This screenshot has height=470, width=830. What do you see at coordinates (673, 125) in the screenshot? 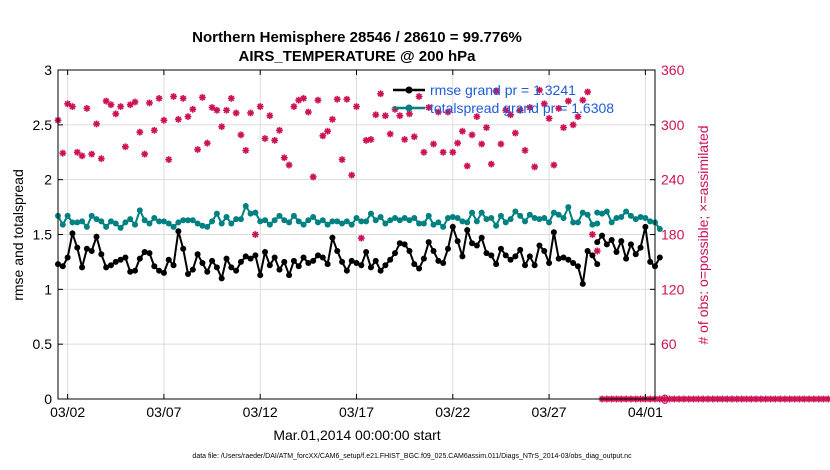
I see `y-tick-label-right: 300` at bounding box center [673, 125].